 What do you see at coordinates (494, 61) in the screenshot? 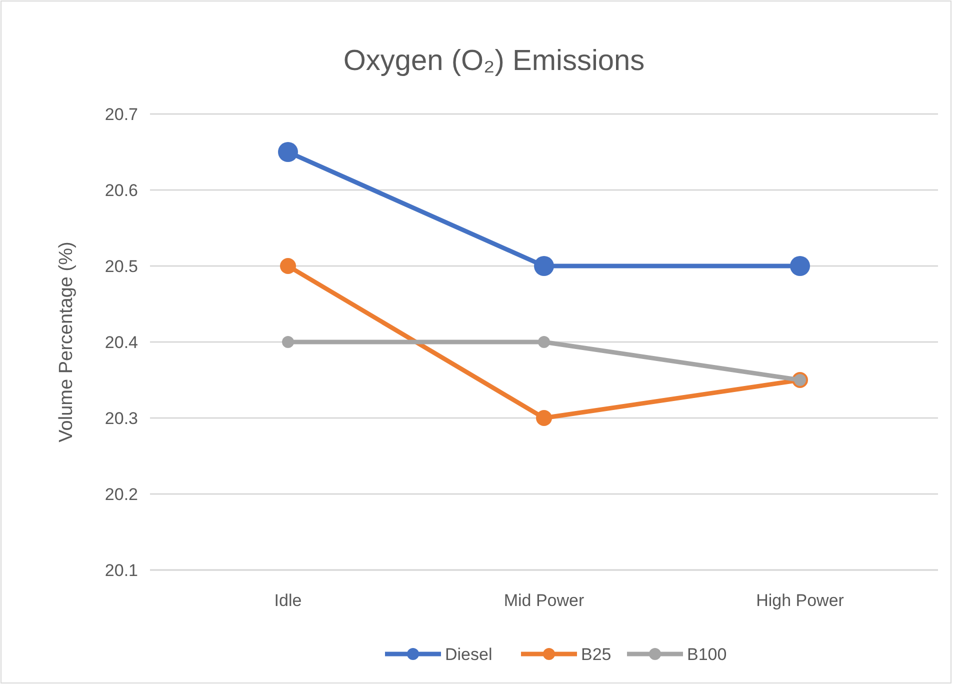
I see `chart-title: Oxygen (O₂) Emissions` at bounding box center [494, 61].